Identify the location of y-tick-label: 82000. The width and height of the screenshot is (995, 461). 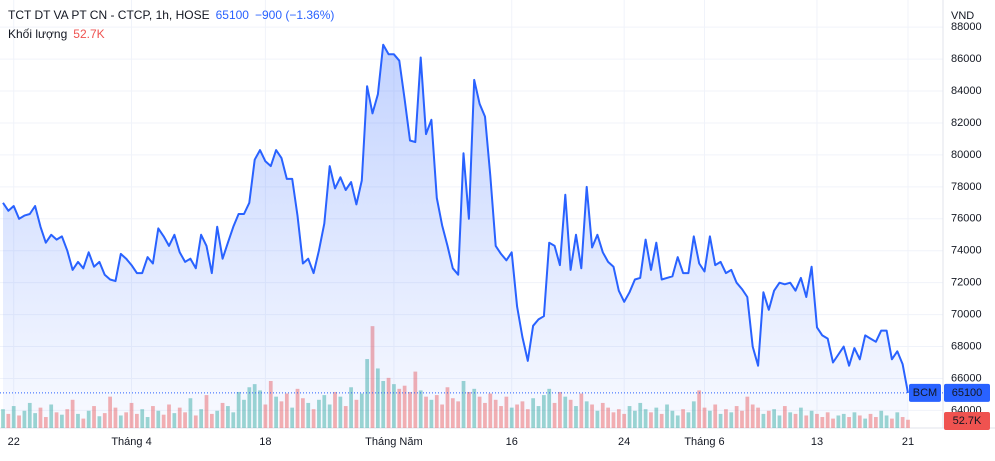
(966, 123).